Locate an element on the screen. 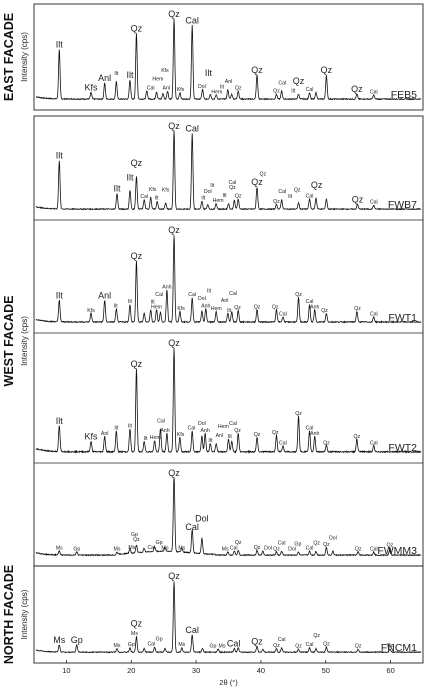 The image size is (428, 694). group-frame is located at coordinates (228, 614).